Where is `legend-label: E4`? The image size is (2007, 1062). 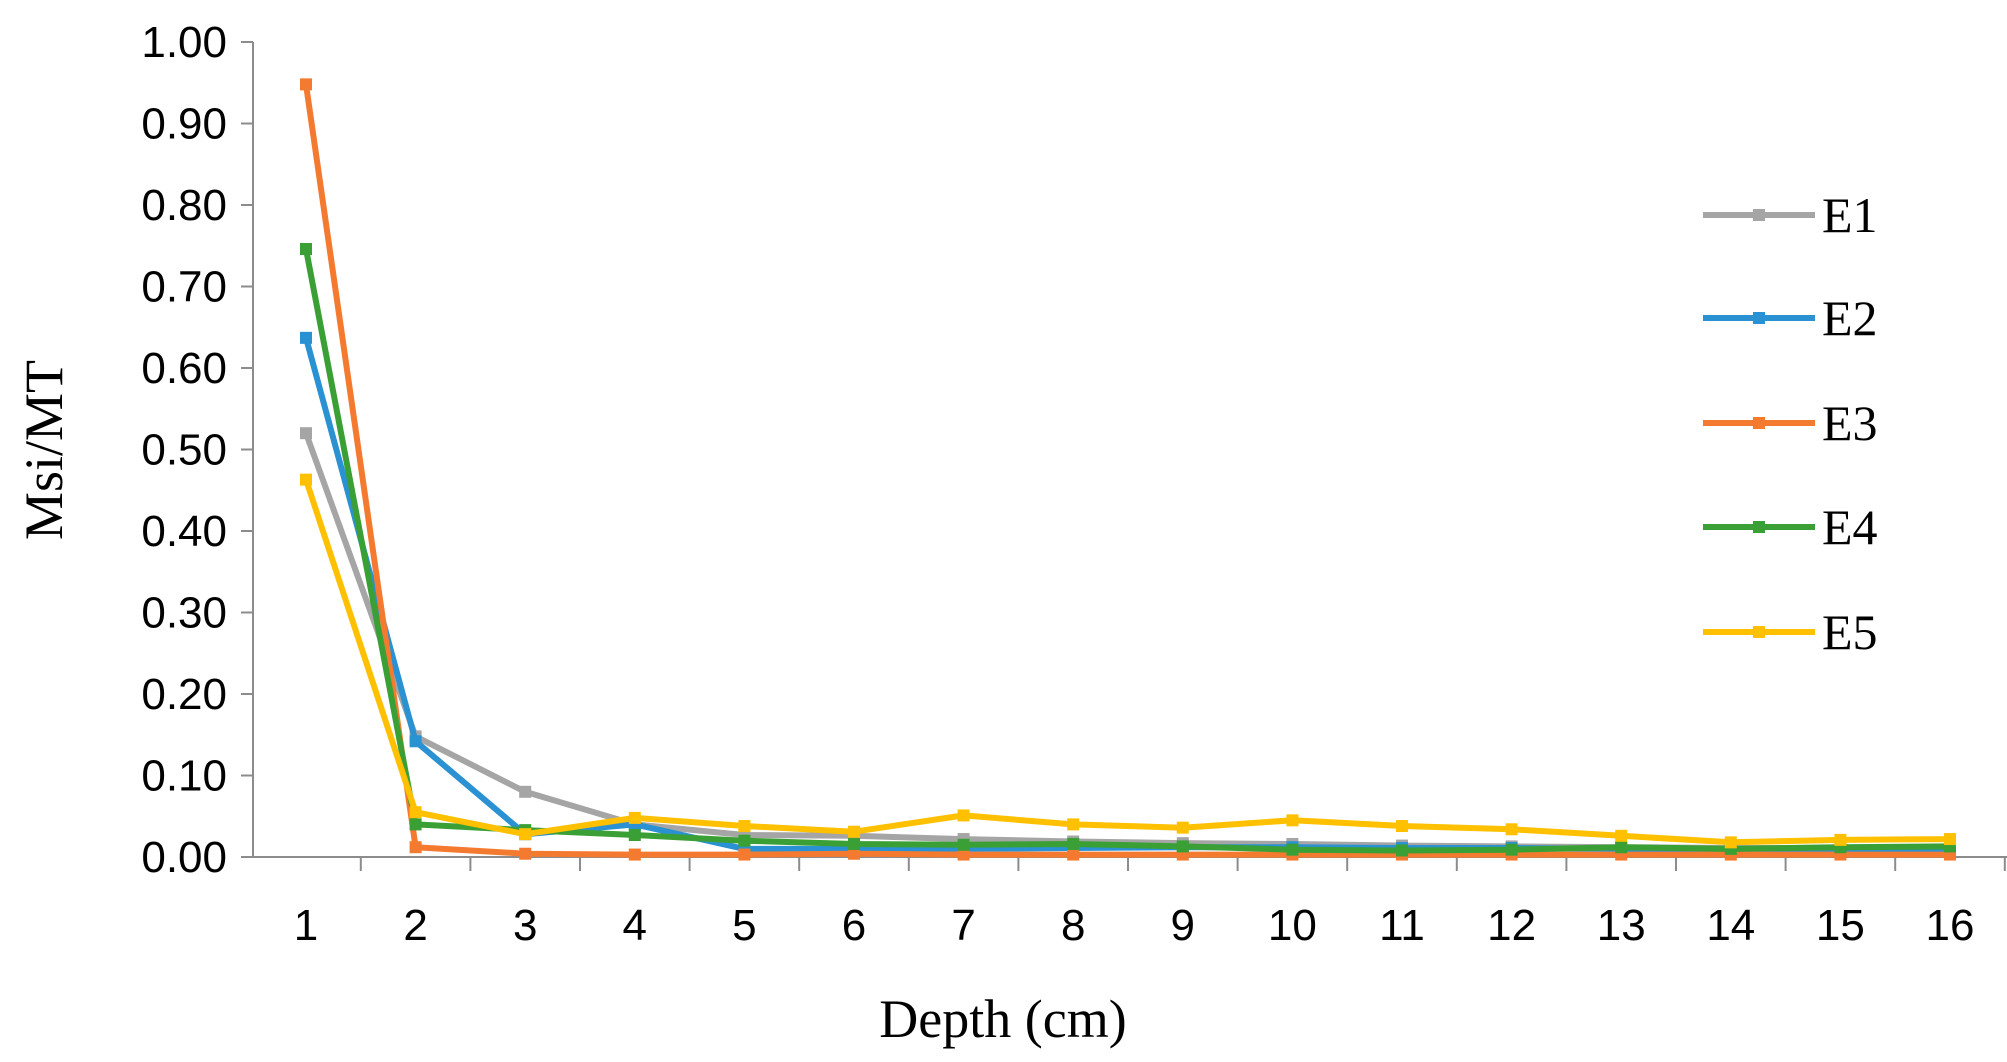 legend-label: E4 is located at coordinates (1850, 527).